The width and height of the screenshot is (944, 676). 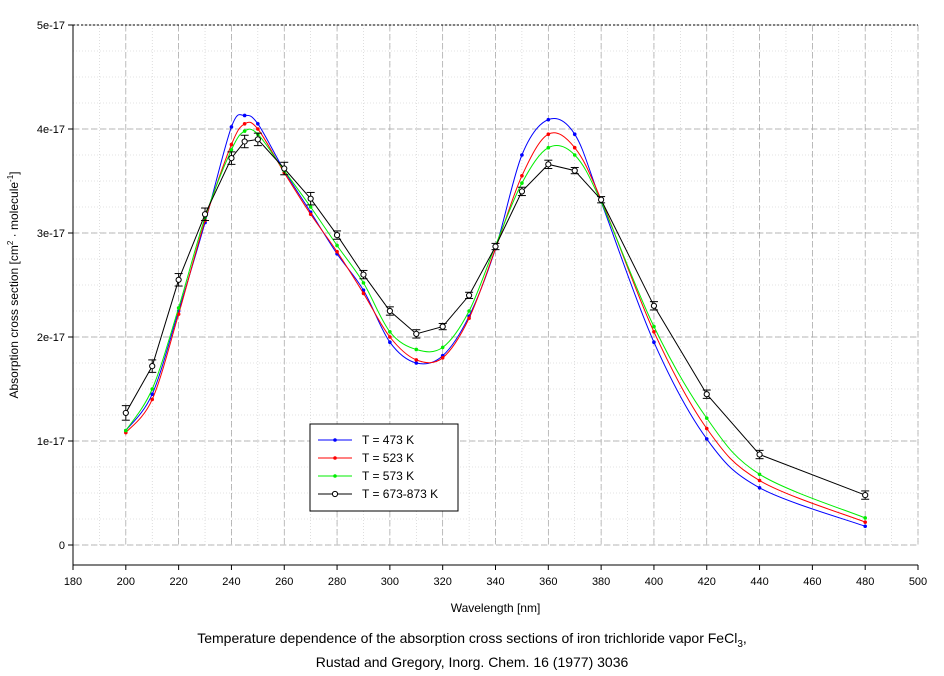 What do you see at coordinates (62, 546) in the screenshot?
I see `y-tick-label: 0` at bounding box center [62, 546].